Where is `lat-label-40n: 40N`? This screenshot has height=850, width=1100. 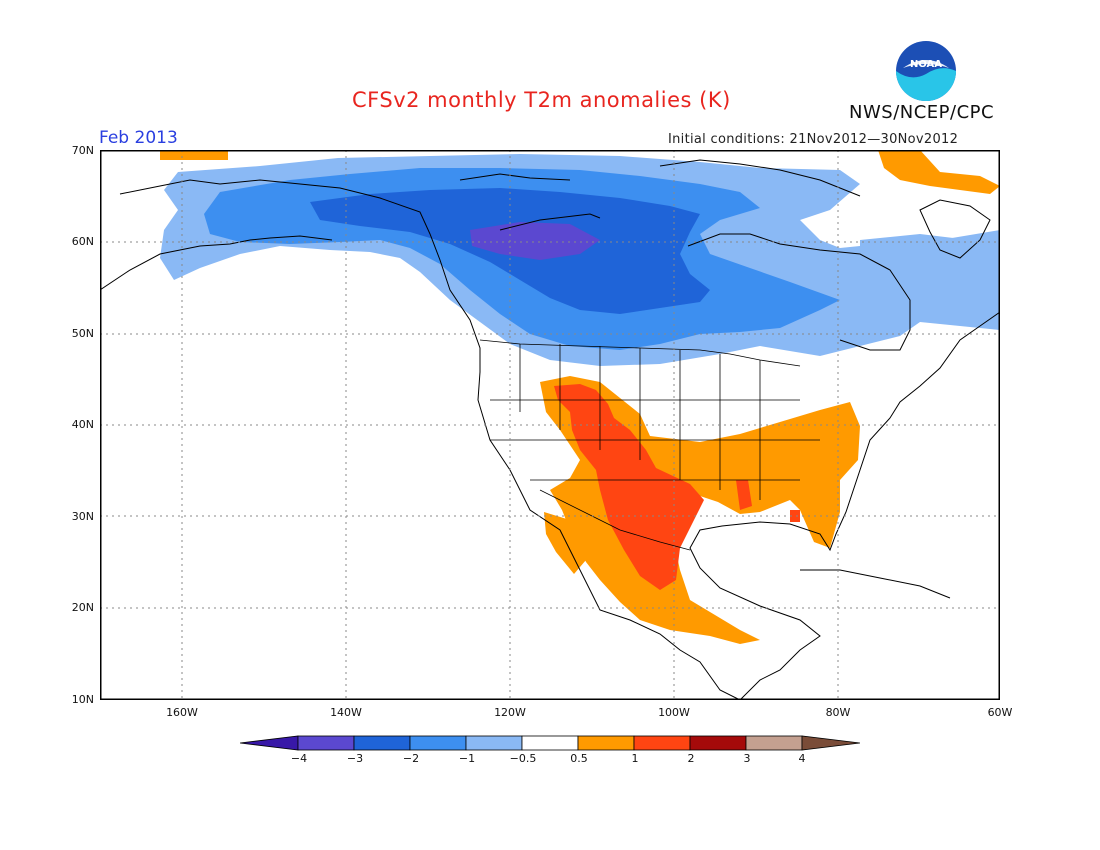 lat-label-40n: 40N is located at coordinates (82, 424).